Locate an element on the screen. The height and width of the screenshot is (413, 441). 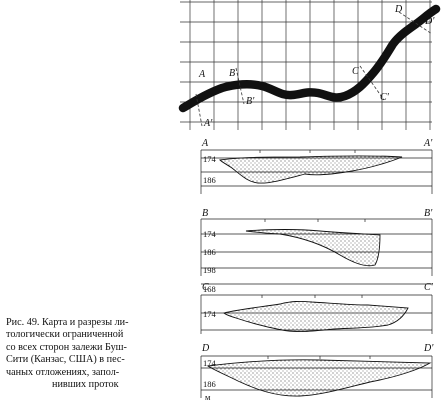
caption-line: Рис. 49. Карта и разрезы ли- is located at coordinates (67, 322).